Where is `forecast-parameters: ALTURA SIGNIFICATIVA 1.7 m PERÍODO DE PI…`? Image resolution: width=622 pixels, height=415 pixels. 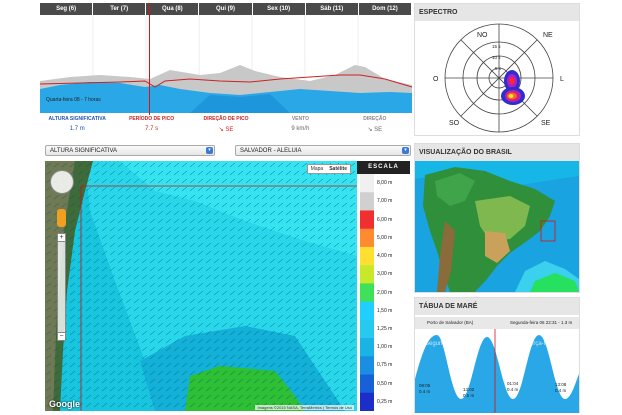 forecast-parameters: ALTURA SIGNIFICATIVA 1.7 m PERÍODO DE PI… is located at coordinates (226, 127).